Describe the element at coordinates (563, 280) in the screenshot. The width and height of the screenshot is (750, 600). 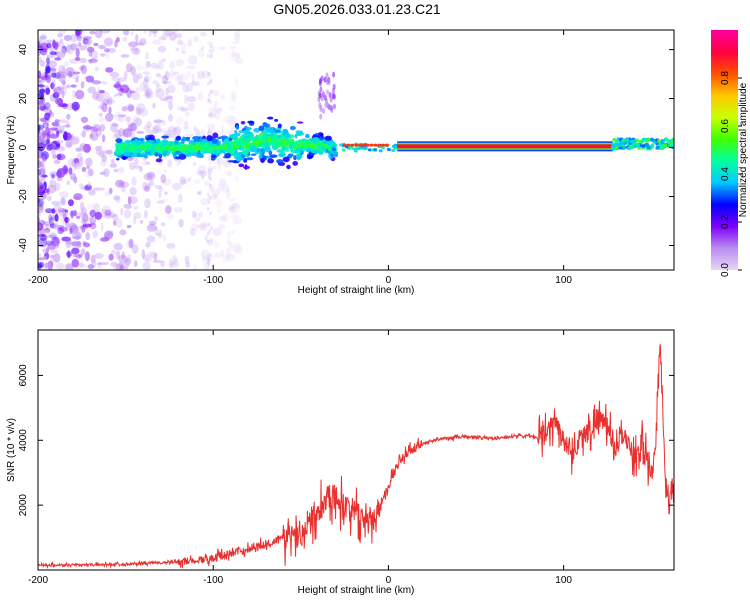
I see `spectrogram-x-tick-label: 100` at that location.